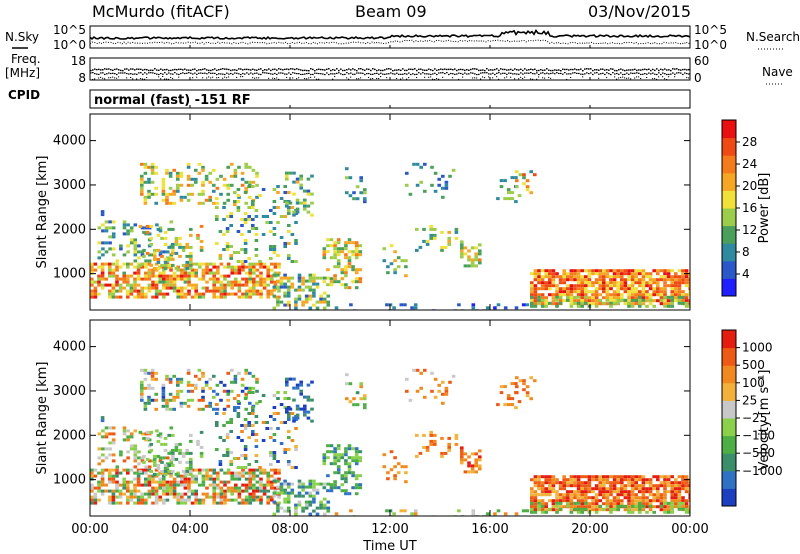  Describe the element at coordinates (729, 374) in the screenshot. I see `colorbar-swatch` at that location.